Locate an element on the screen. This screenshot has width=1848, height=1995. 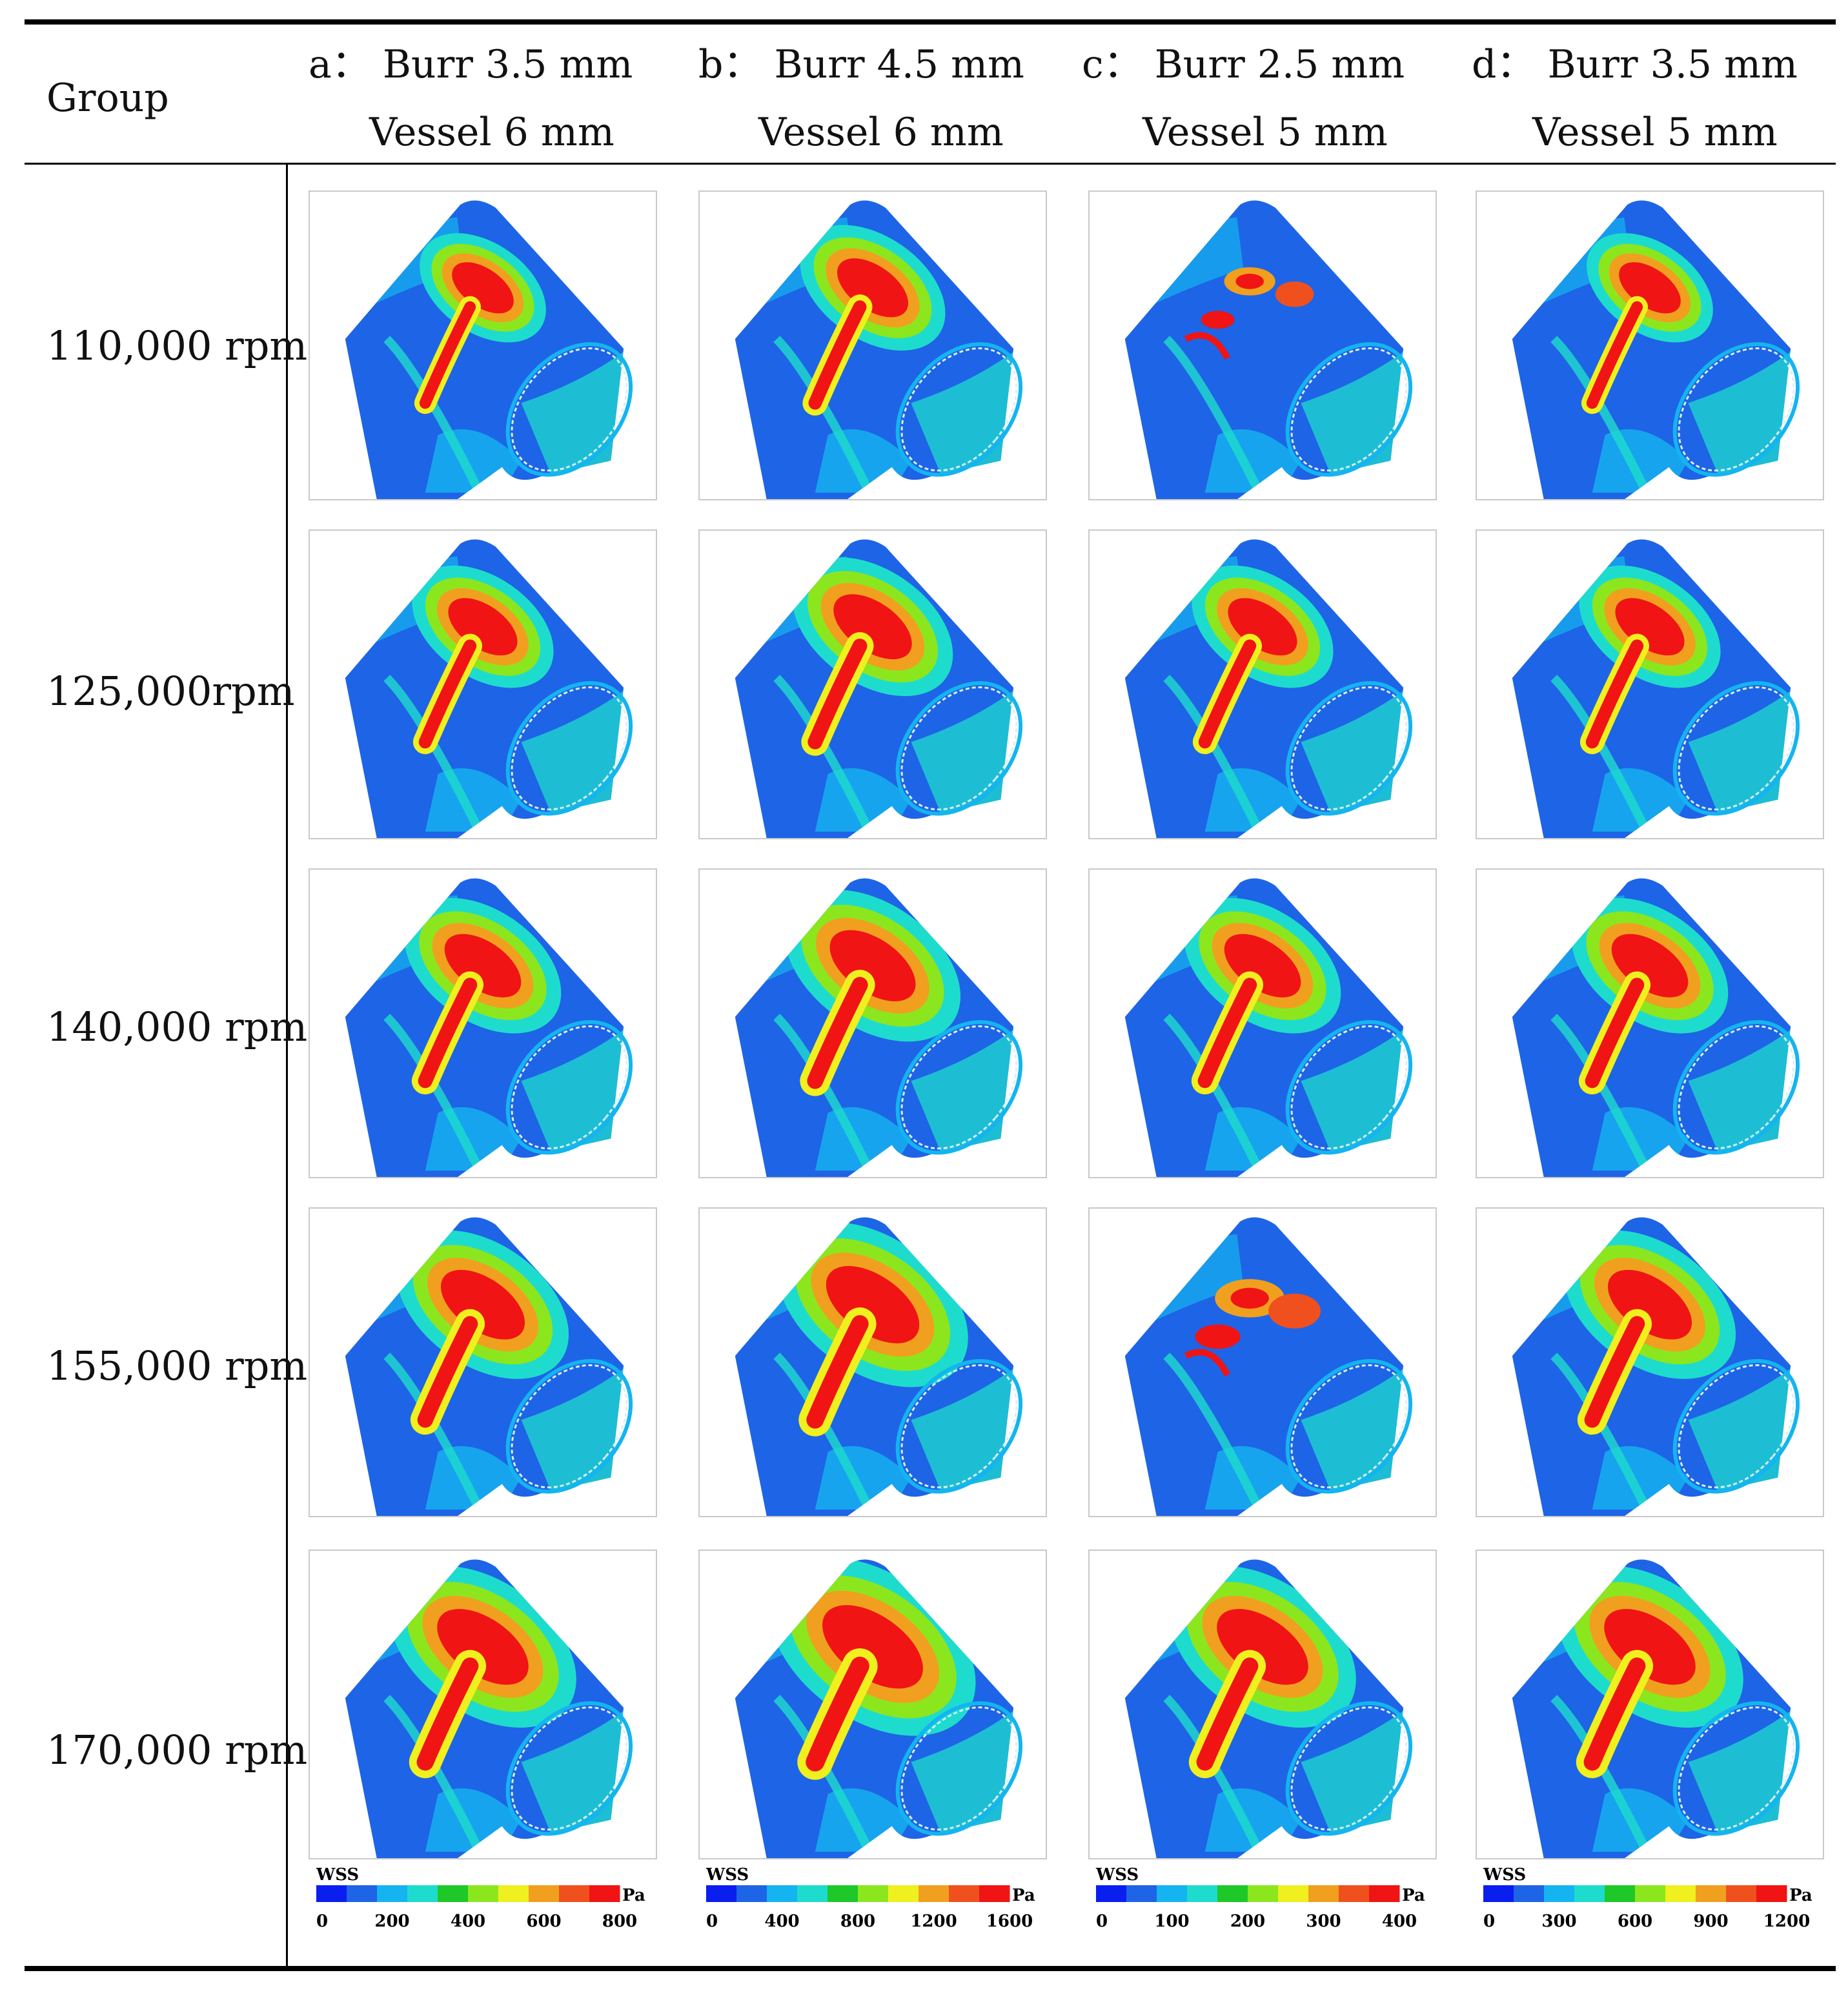
column-header-line1: a： Burr 3.5 mm is located at coordinates (471, 64).